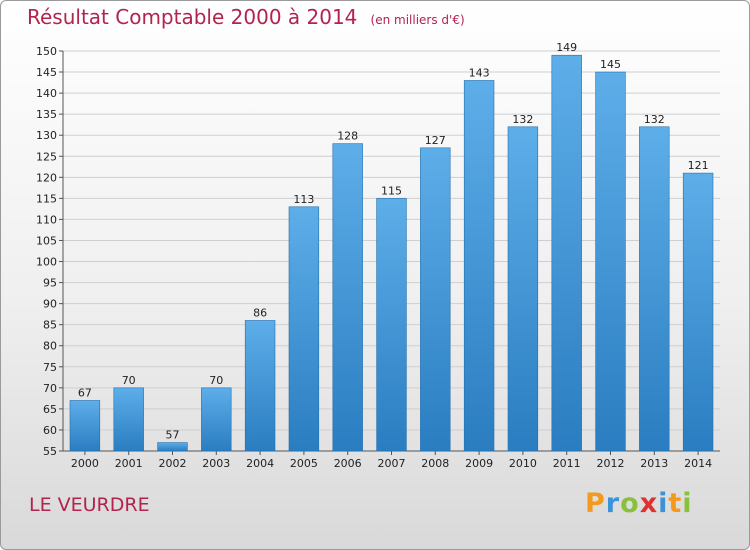  What do you see at coordinates (479, 266) in the screenshot?
I see `bar-2009` at bounding box center [479, 266].